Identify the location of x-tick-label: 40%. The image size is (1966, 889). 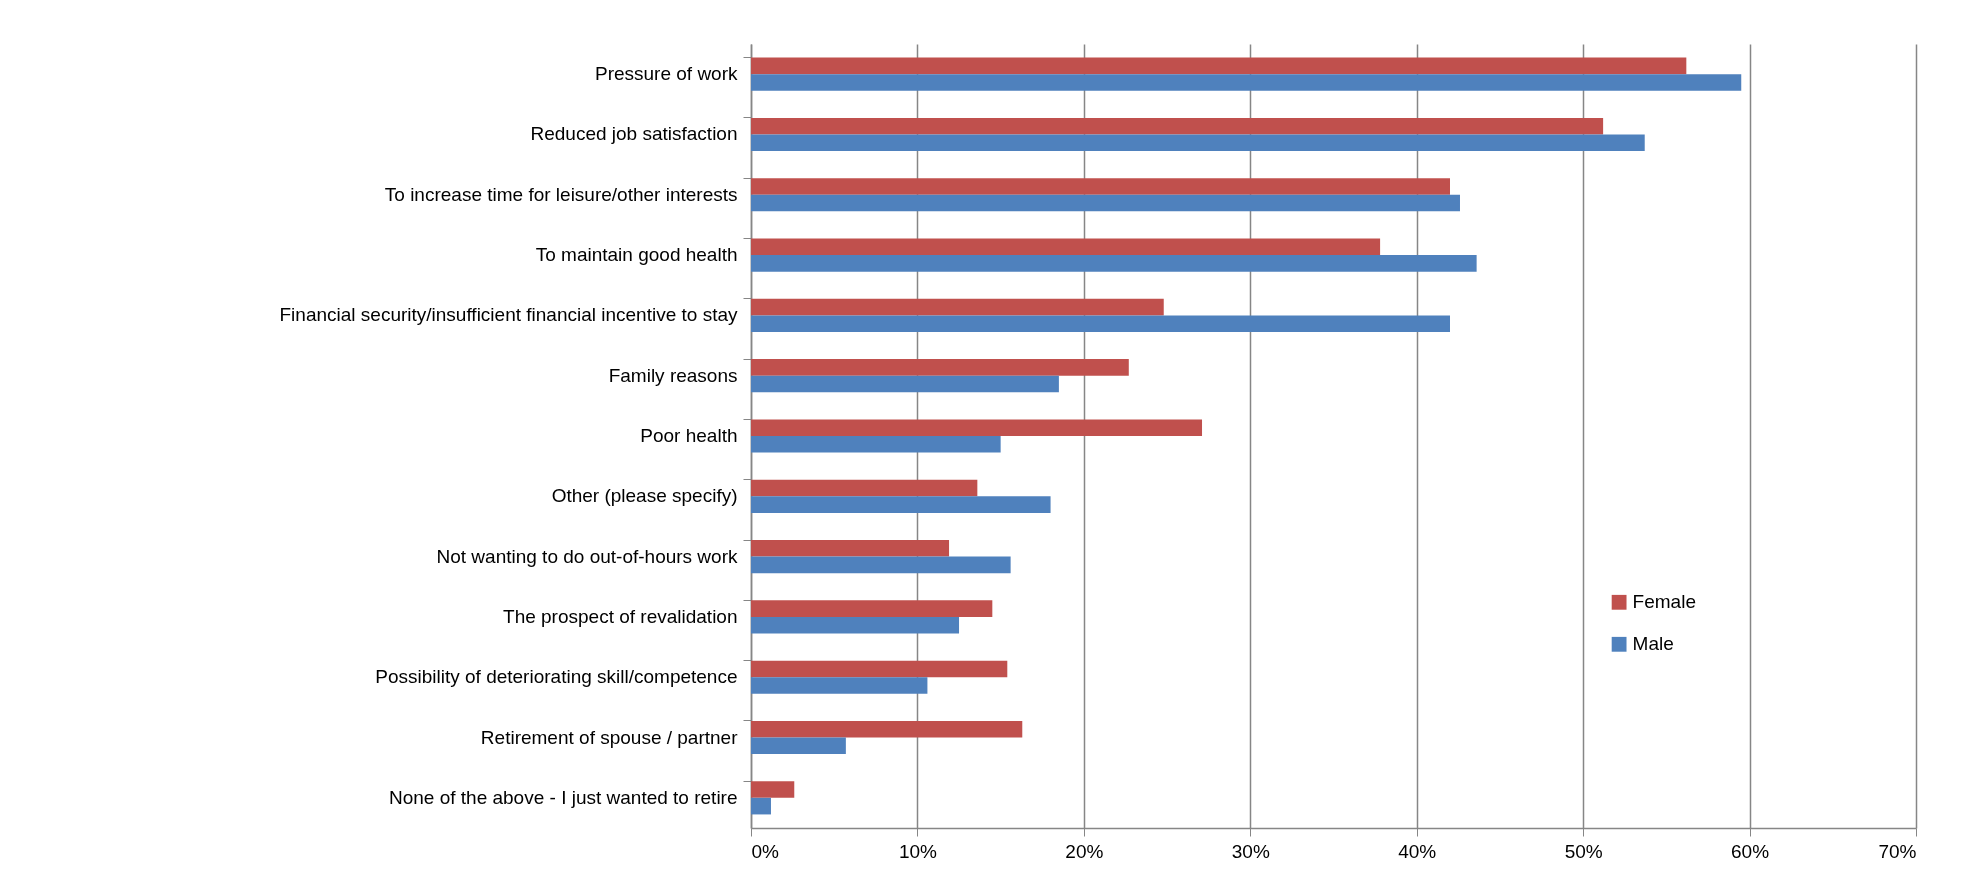
(1417, 851).